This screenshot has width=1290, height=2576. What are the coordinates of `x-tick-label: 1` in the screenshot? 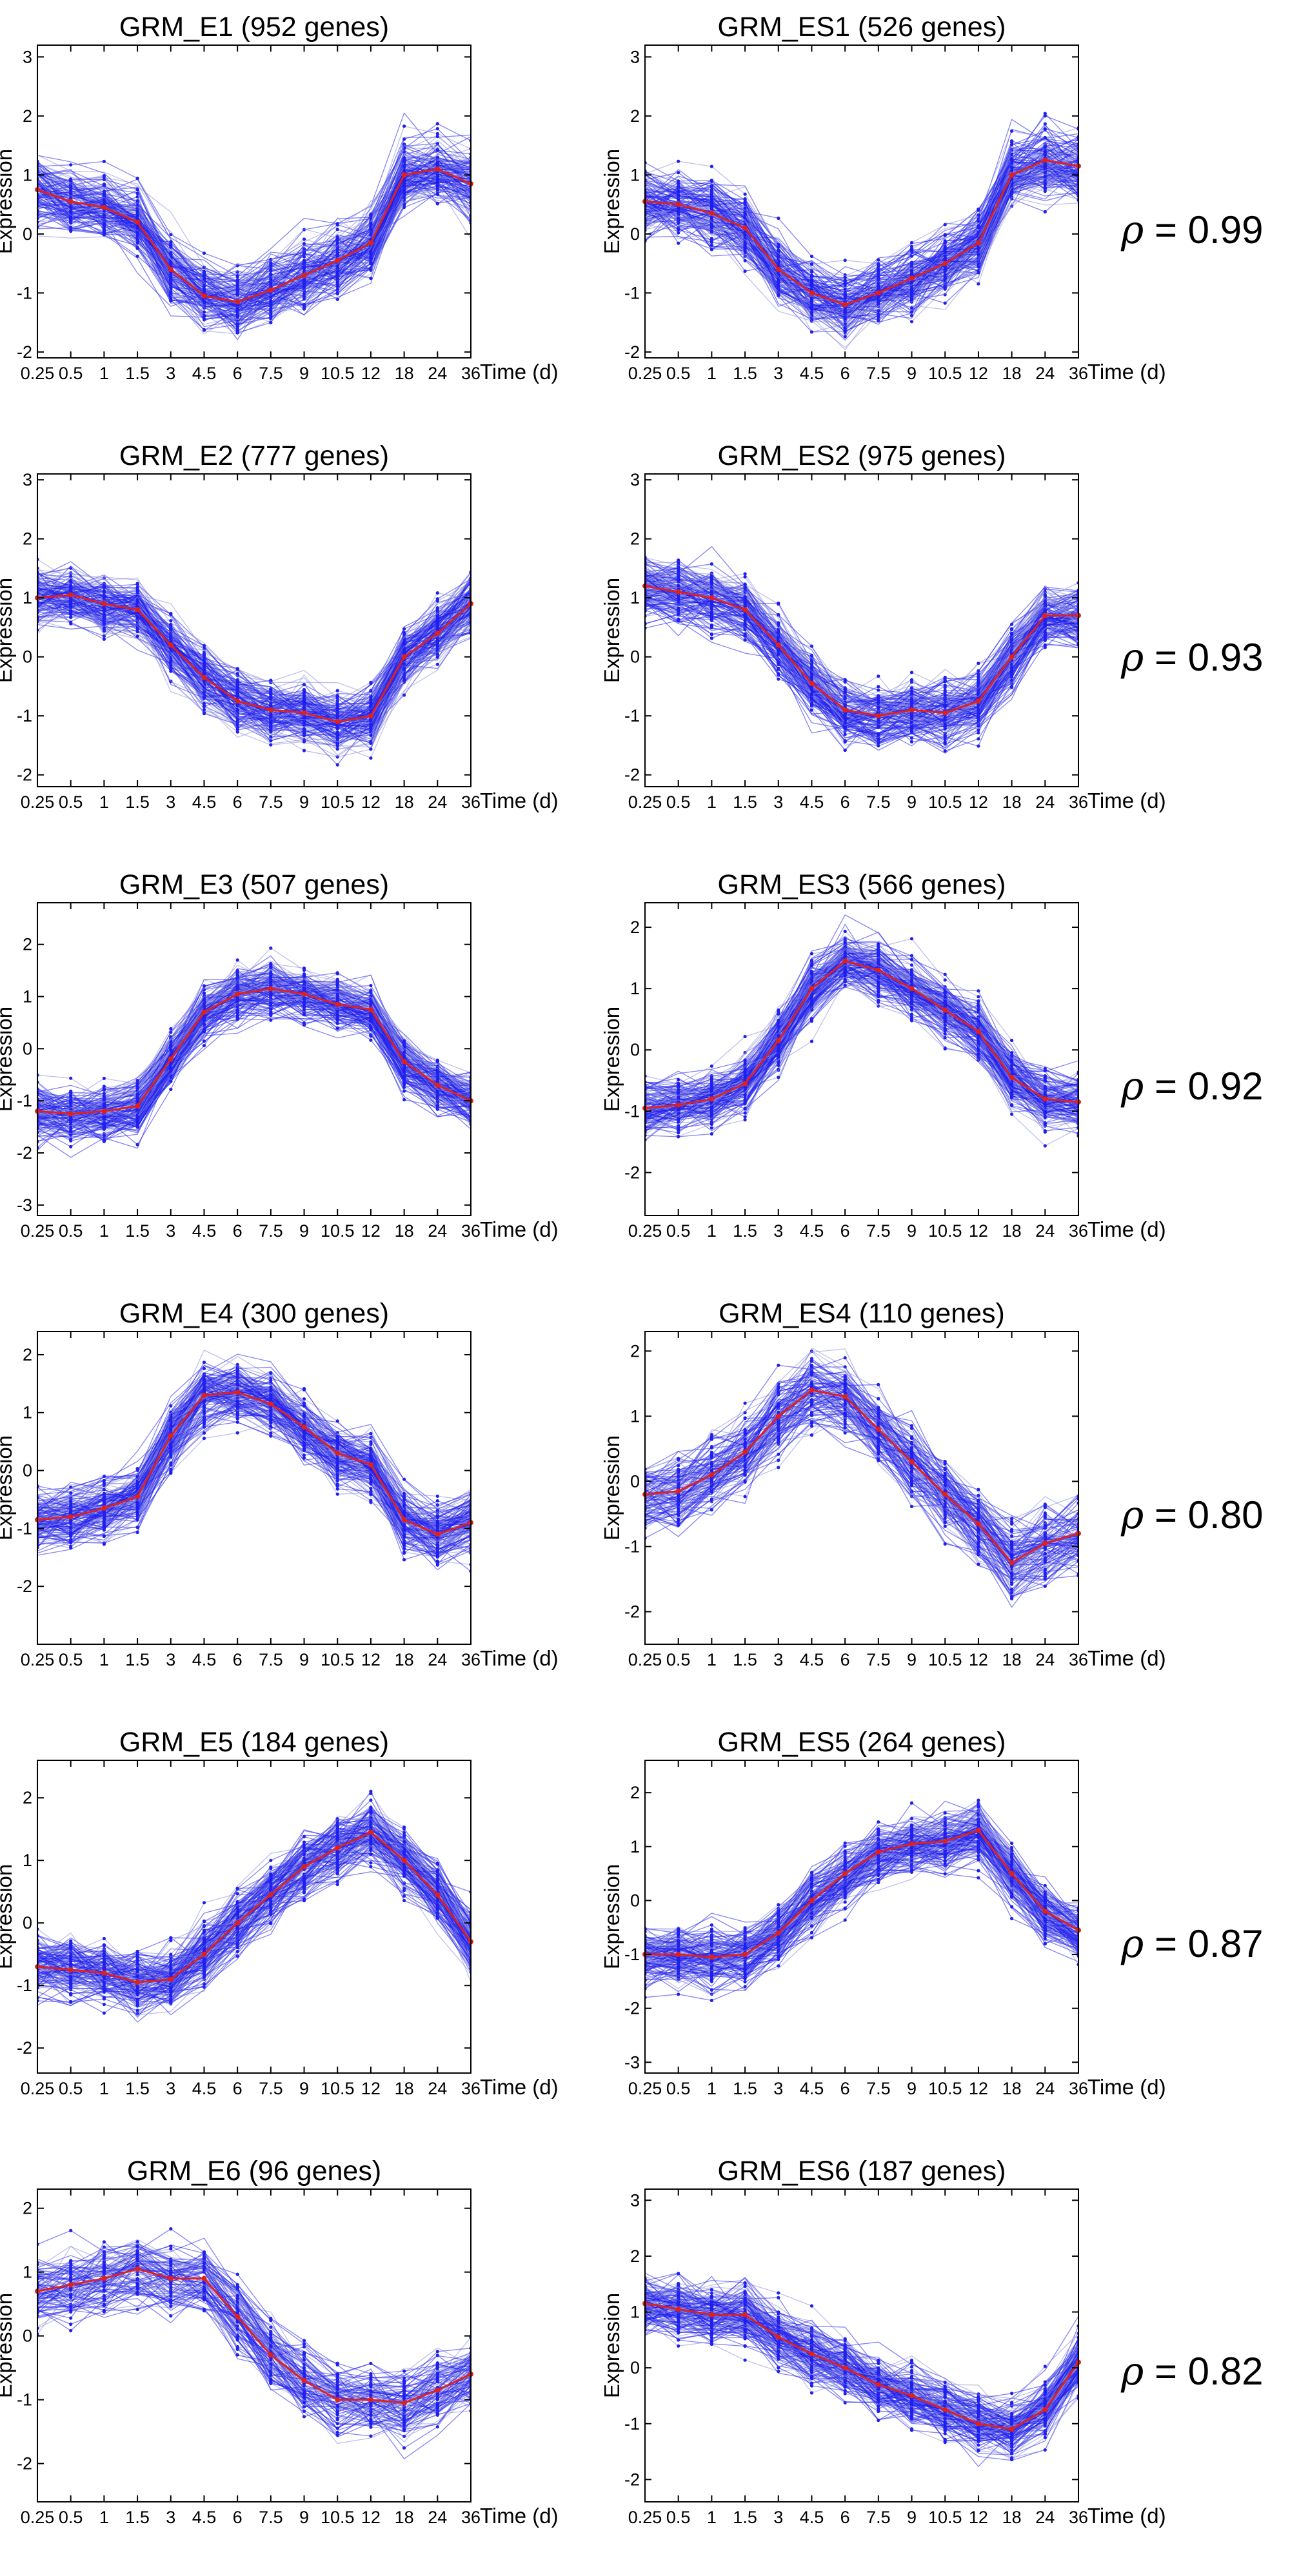 It's located at (712, 374).